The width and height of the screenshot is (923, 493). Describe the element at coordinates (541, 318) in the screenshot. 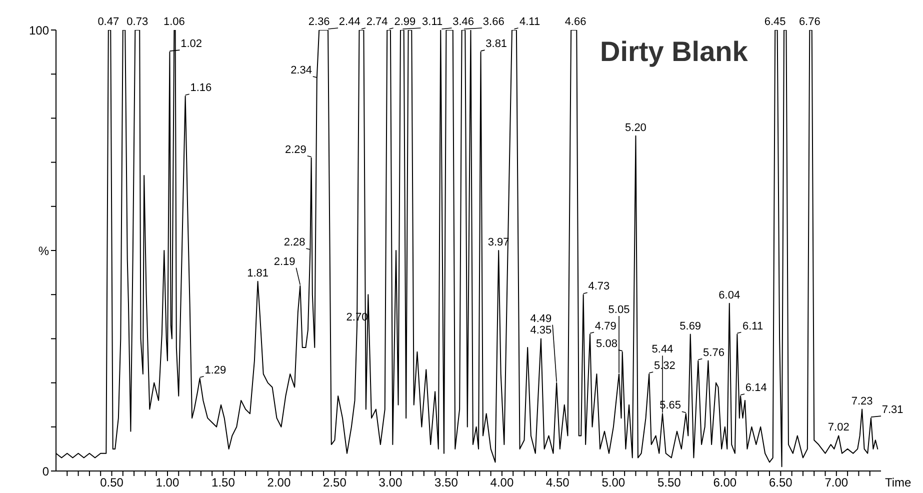

I see `annotation: 4.49` at that location.